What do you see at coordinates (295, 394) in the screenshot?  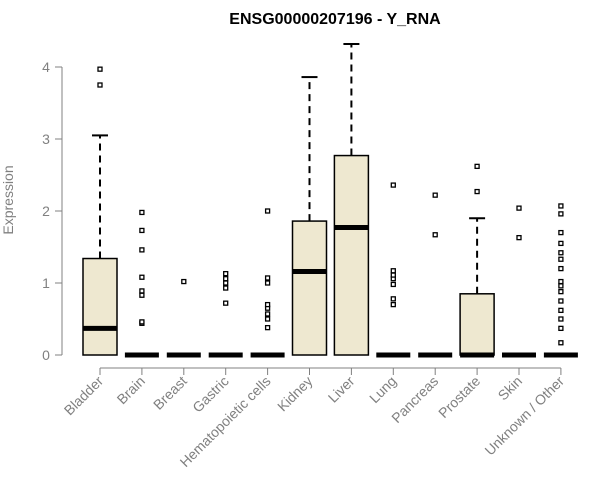 I see `x-tick-label: Kidney` at bounding box center [295, 394].